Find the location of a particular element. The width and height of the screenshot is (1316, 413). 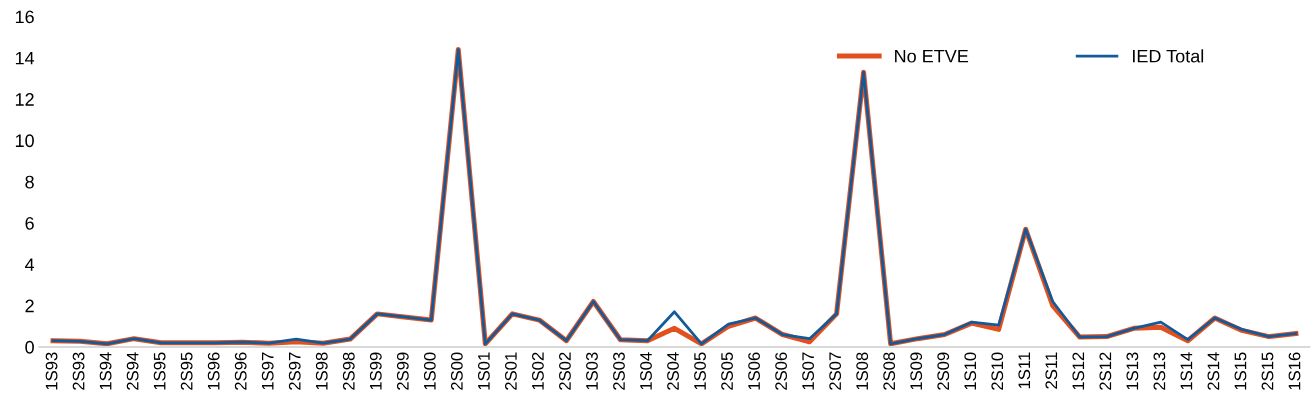

y-tick-label: 12 is located at coordinates (24, 99).